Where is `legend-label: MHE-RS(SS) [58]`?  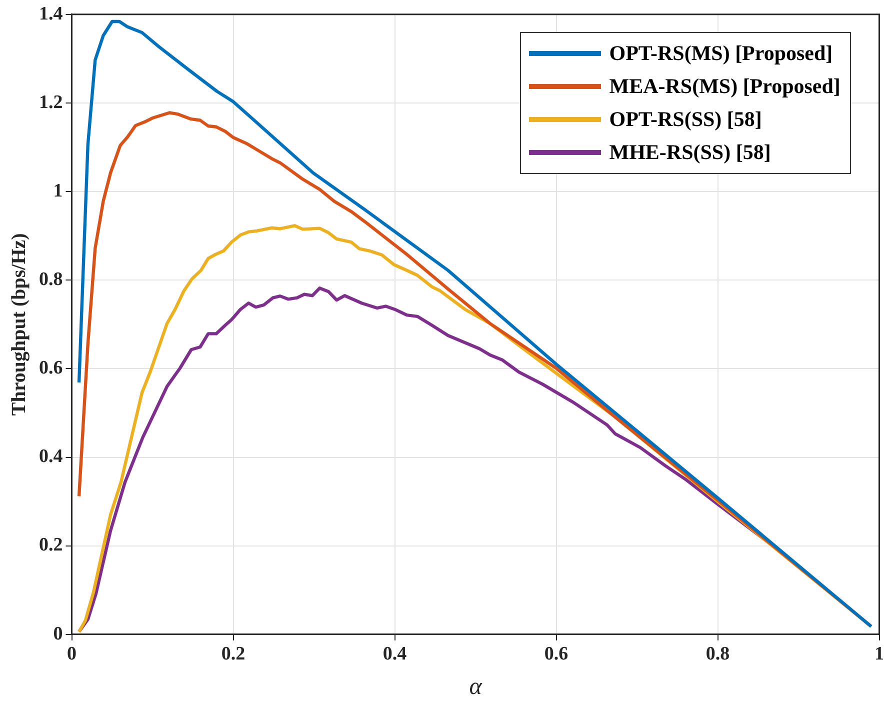 legend-label: MHE-RS(SS) [58] is located at coordinates (690, 152).